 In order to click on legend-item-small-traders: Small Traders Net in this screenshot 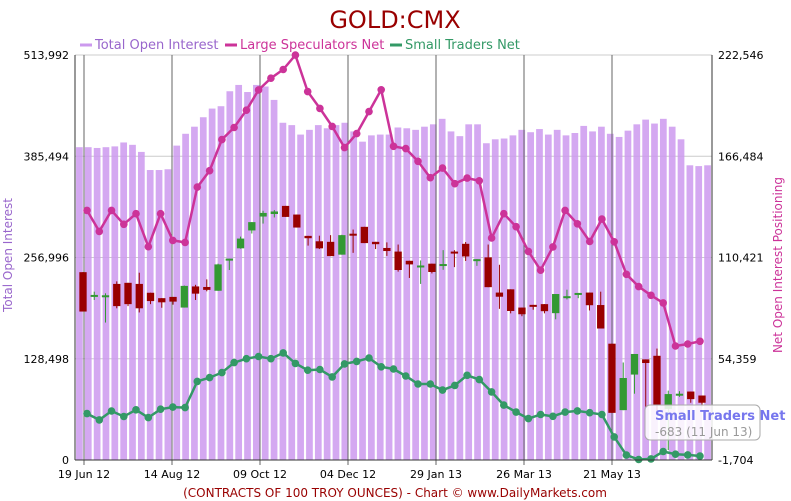, I will do `click(455, 45)`.